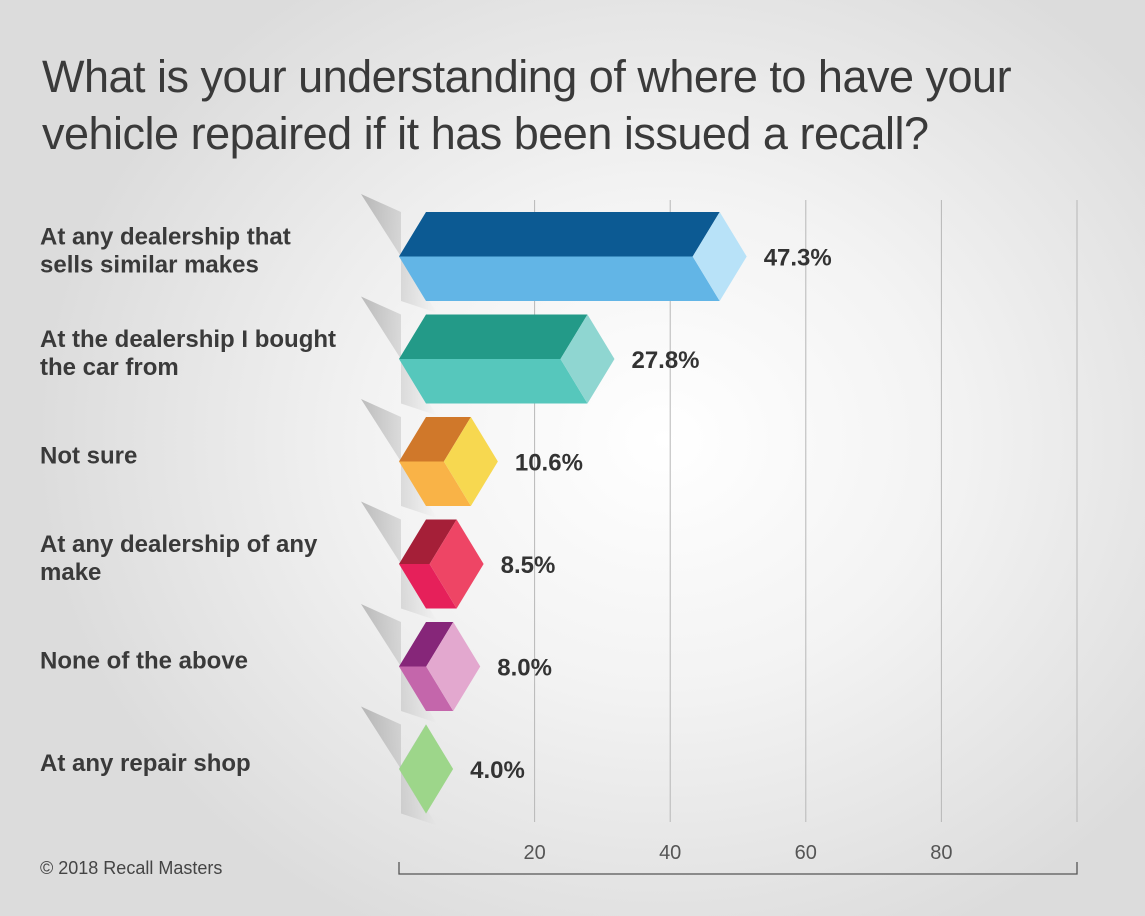 The image size is (1145, 916). I want to click on x-axis: 20 40 60 80, so click(738, 858).